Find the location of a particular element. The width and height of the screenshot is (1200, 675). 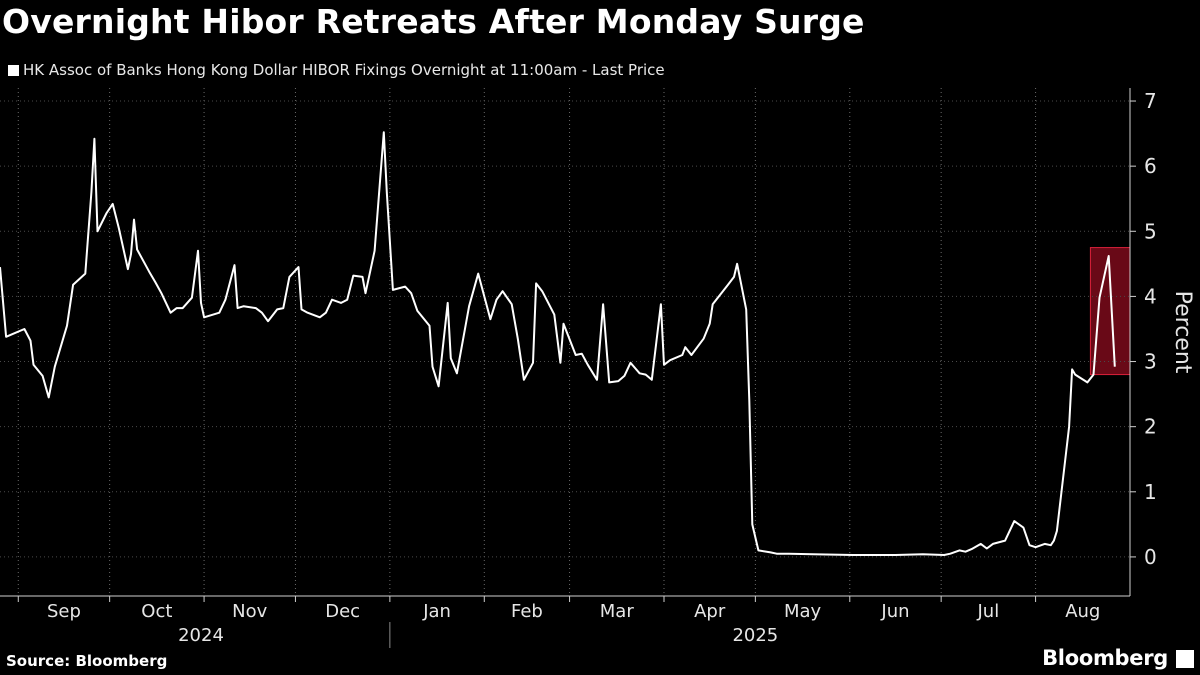

year-label: 2024 is located at coordinates (201, 635).